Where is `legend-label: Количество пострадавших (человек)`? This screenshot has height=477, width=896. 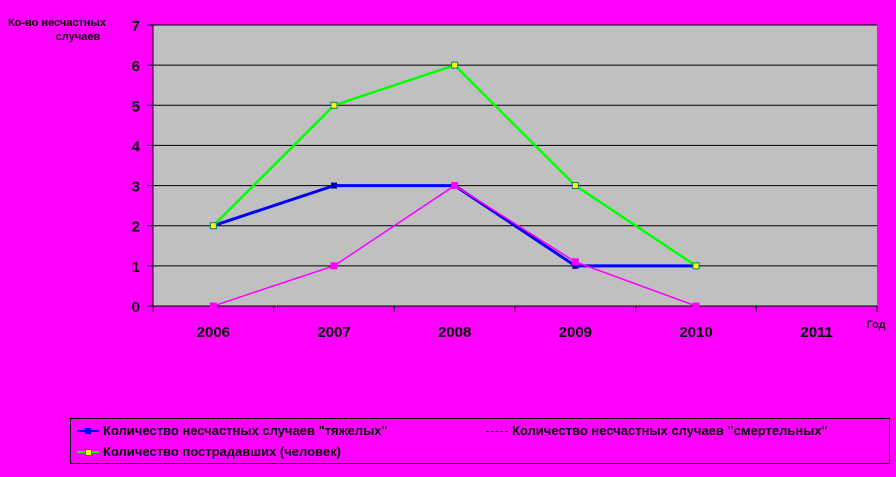
legend-label: Количество пострадавших (человек) is located at coordinates (222, 451).